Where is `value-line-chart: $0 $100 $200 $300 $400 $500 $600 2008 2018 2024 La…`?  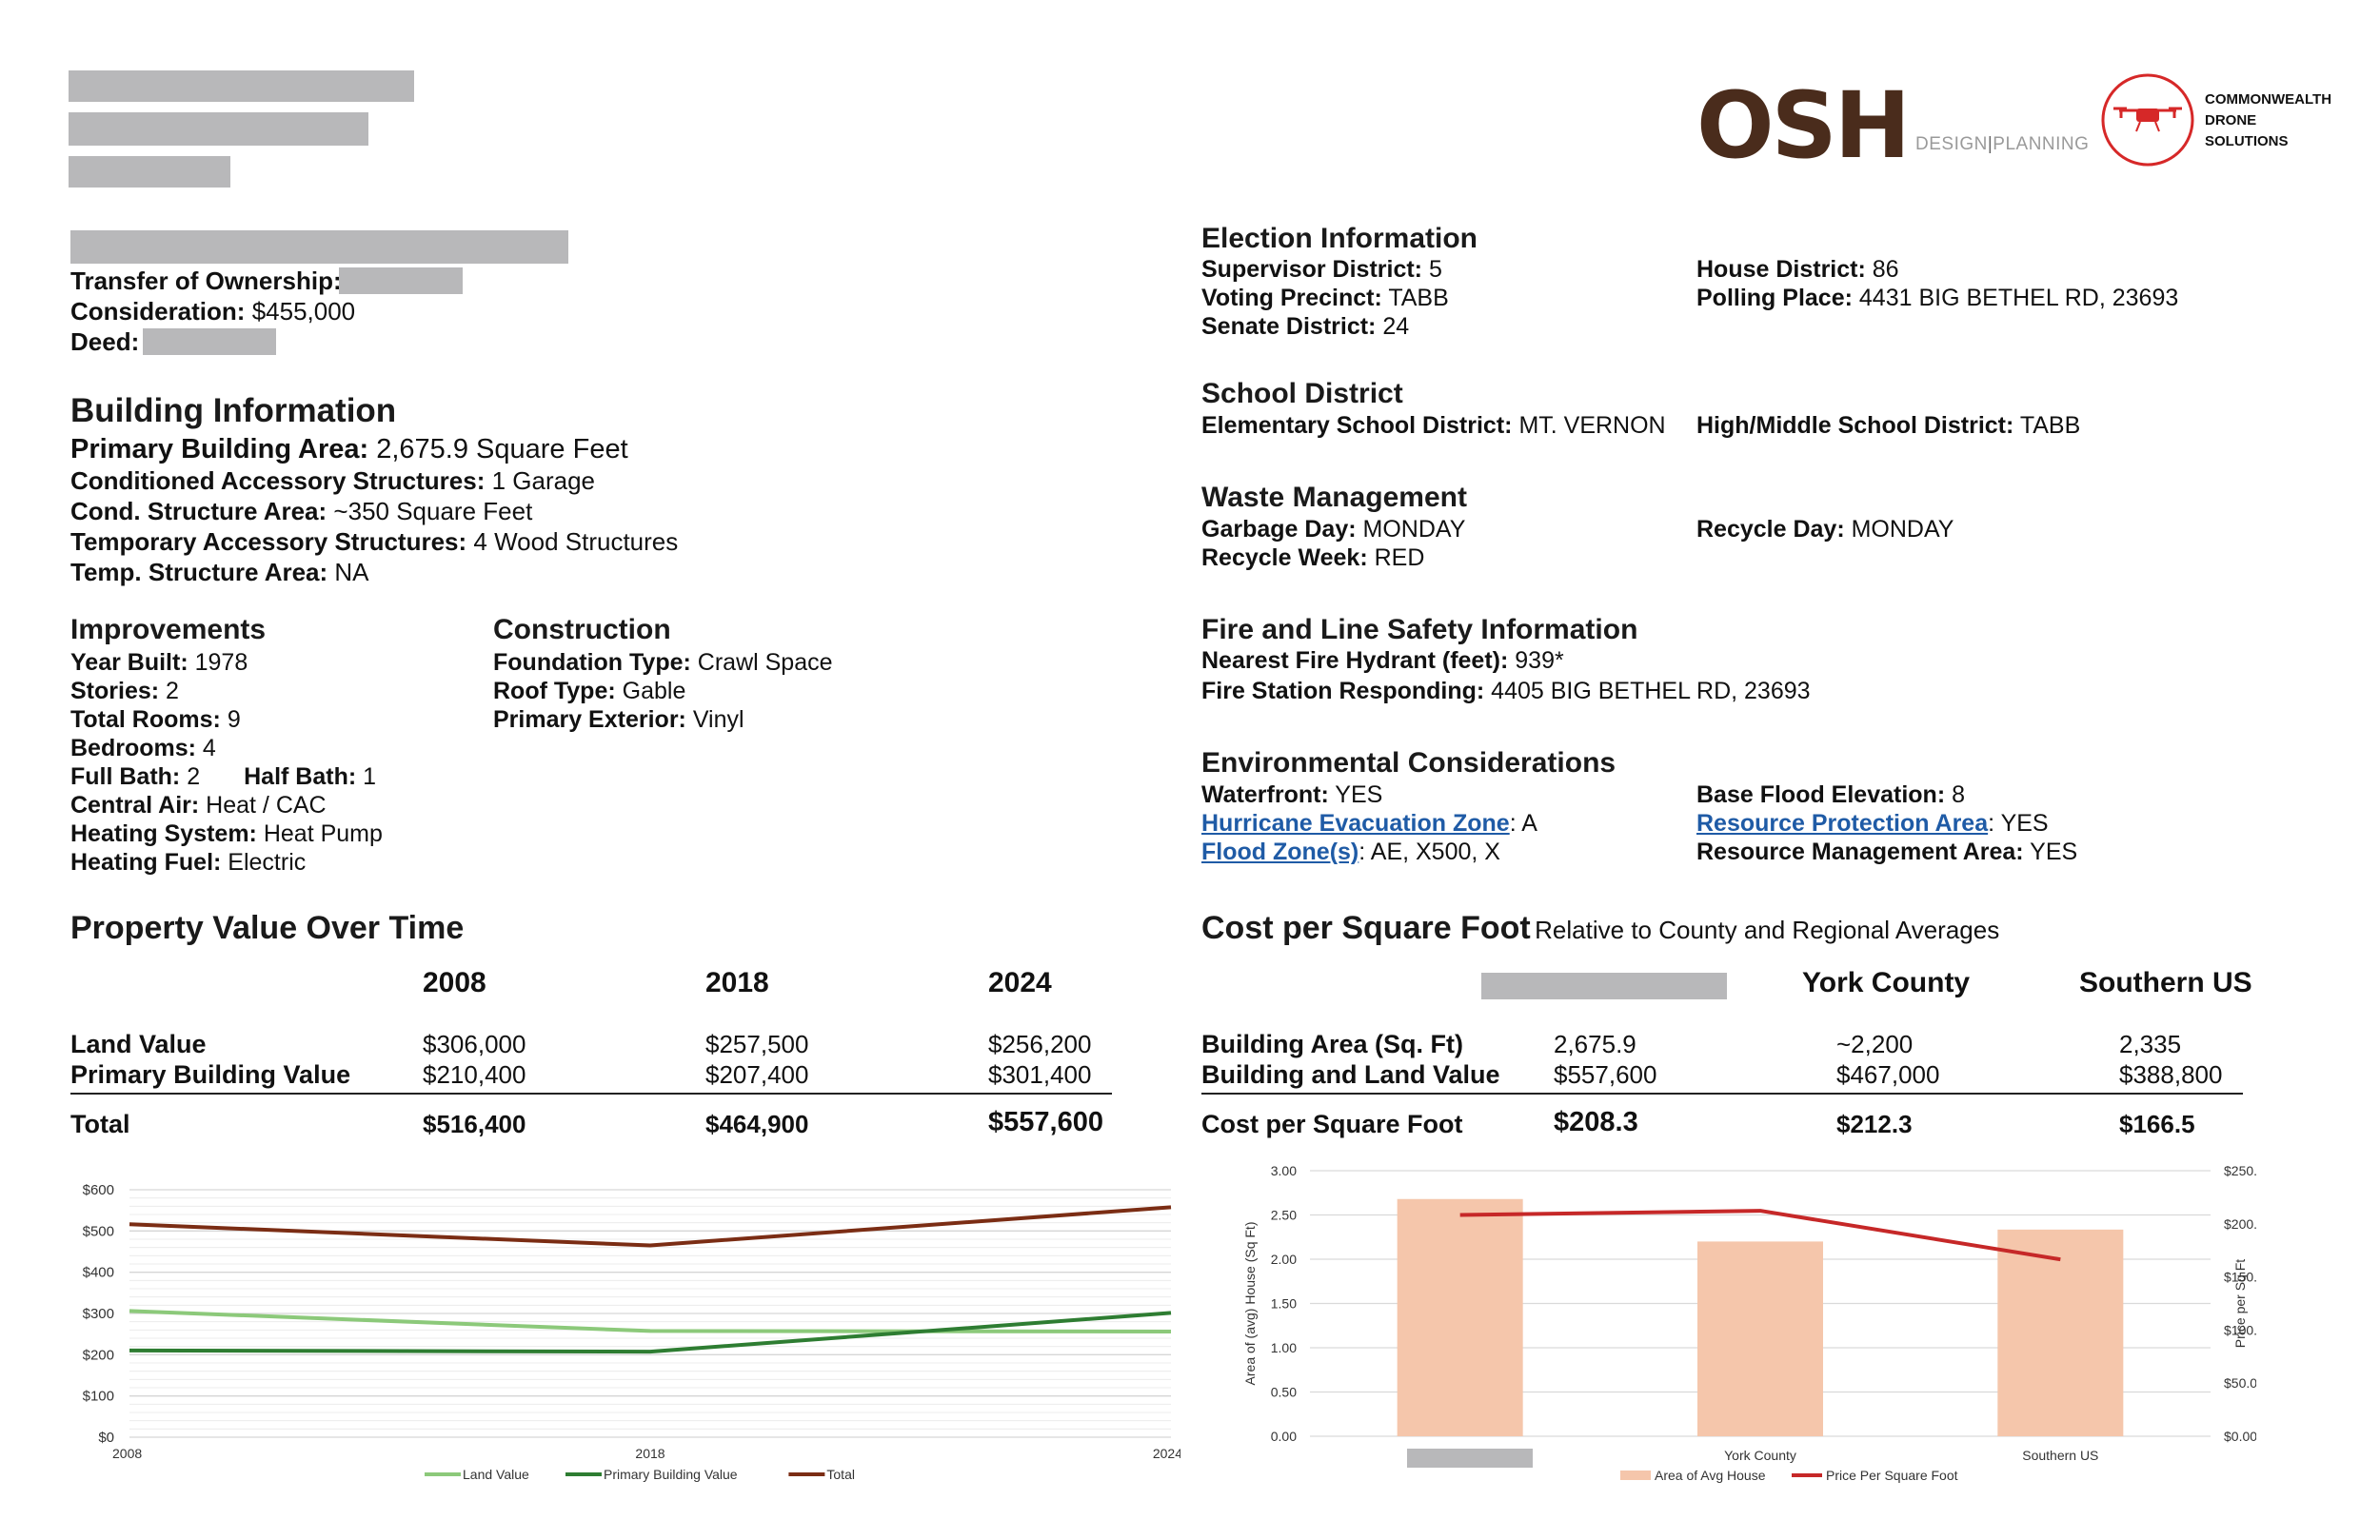 value-line-chart: $0 $100 $200 $300 $400 $500 $600 2008 2018 2024 La… is located at coordinates (631, 1332).